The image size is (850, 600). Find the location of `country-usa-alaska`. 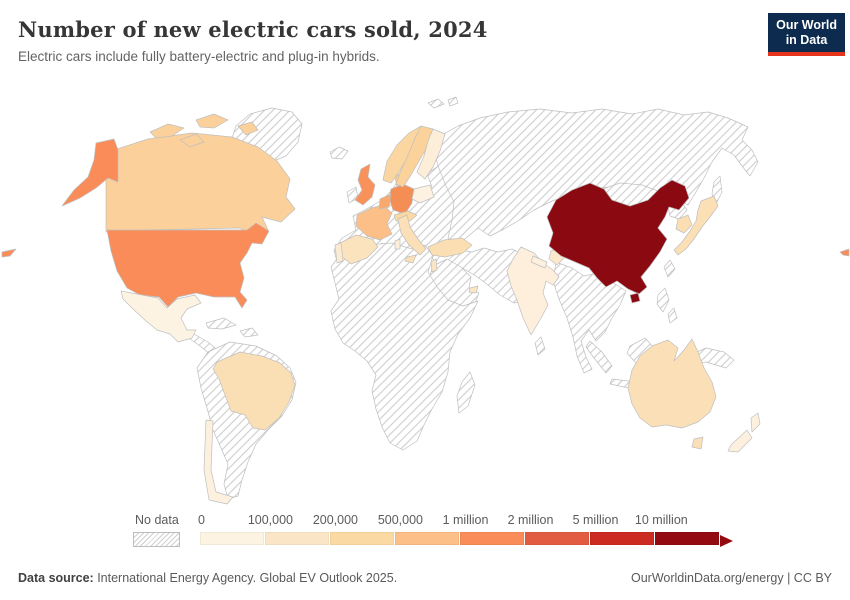

country-usa-alaska is located at coordinates (90, 172).